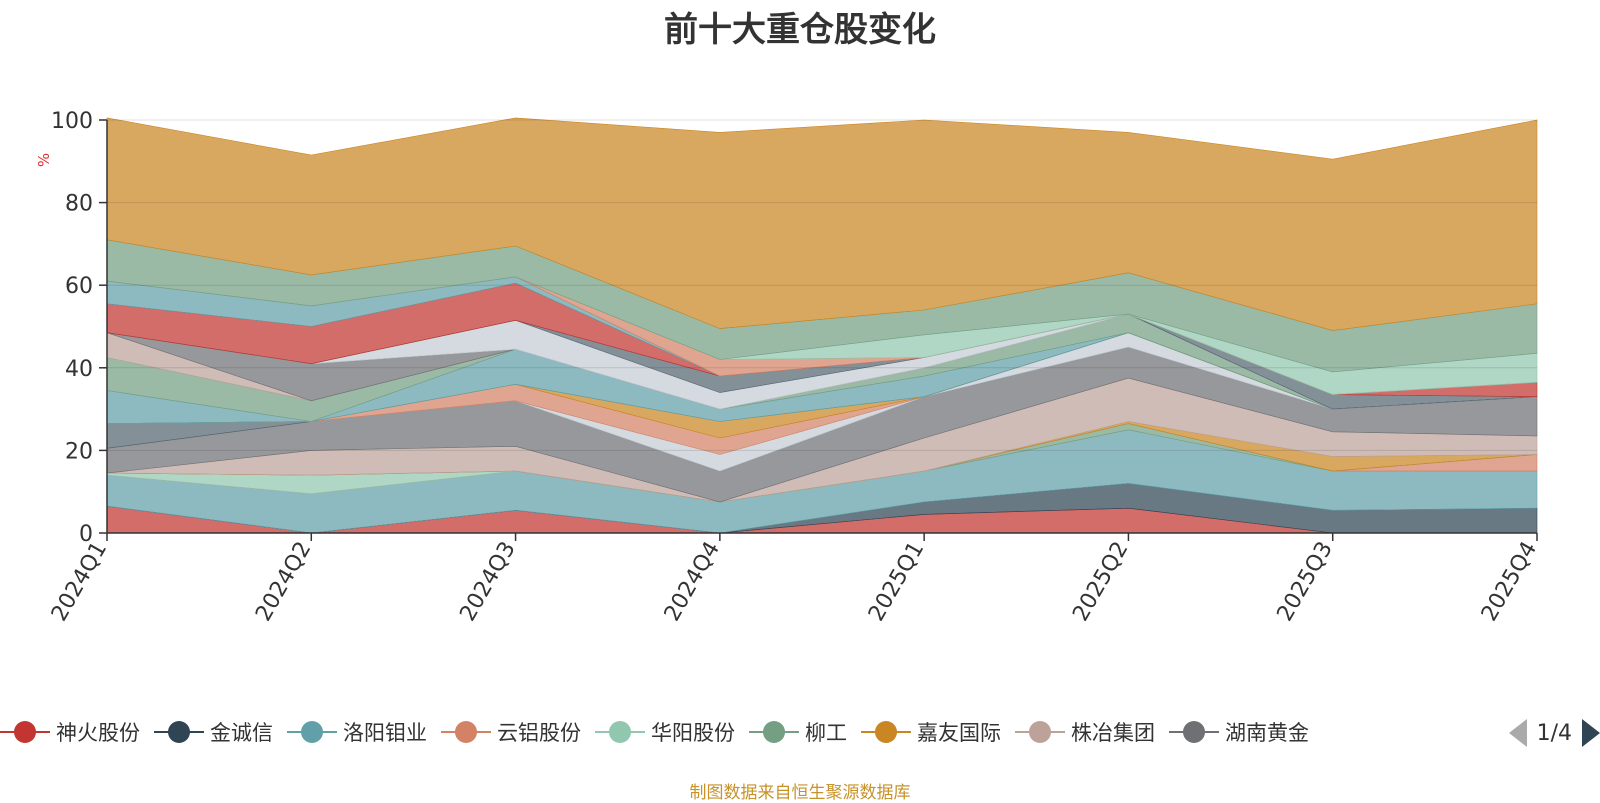  I want to click on legend-item: 云铝股份, so click(511, 732).